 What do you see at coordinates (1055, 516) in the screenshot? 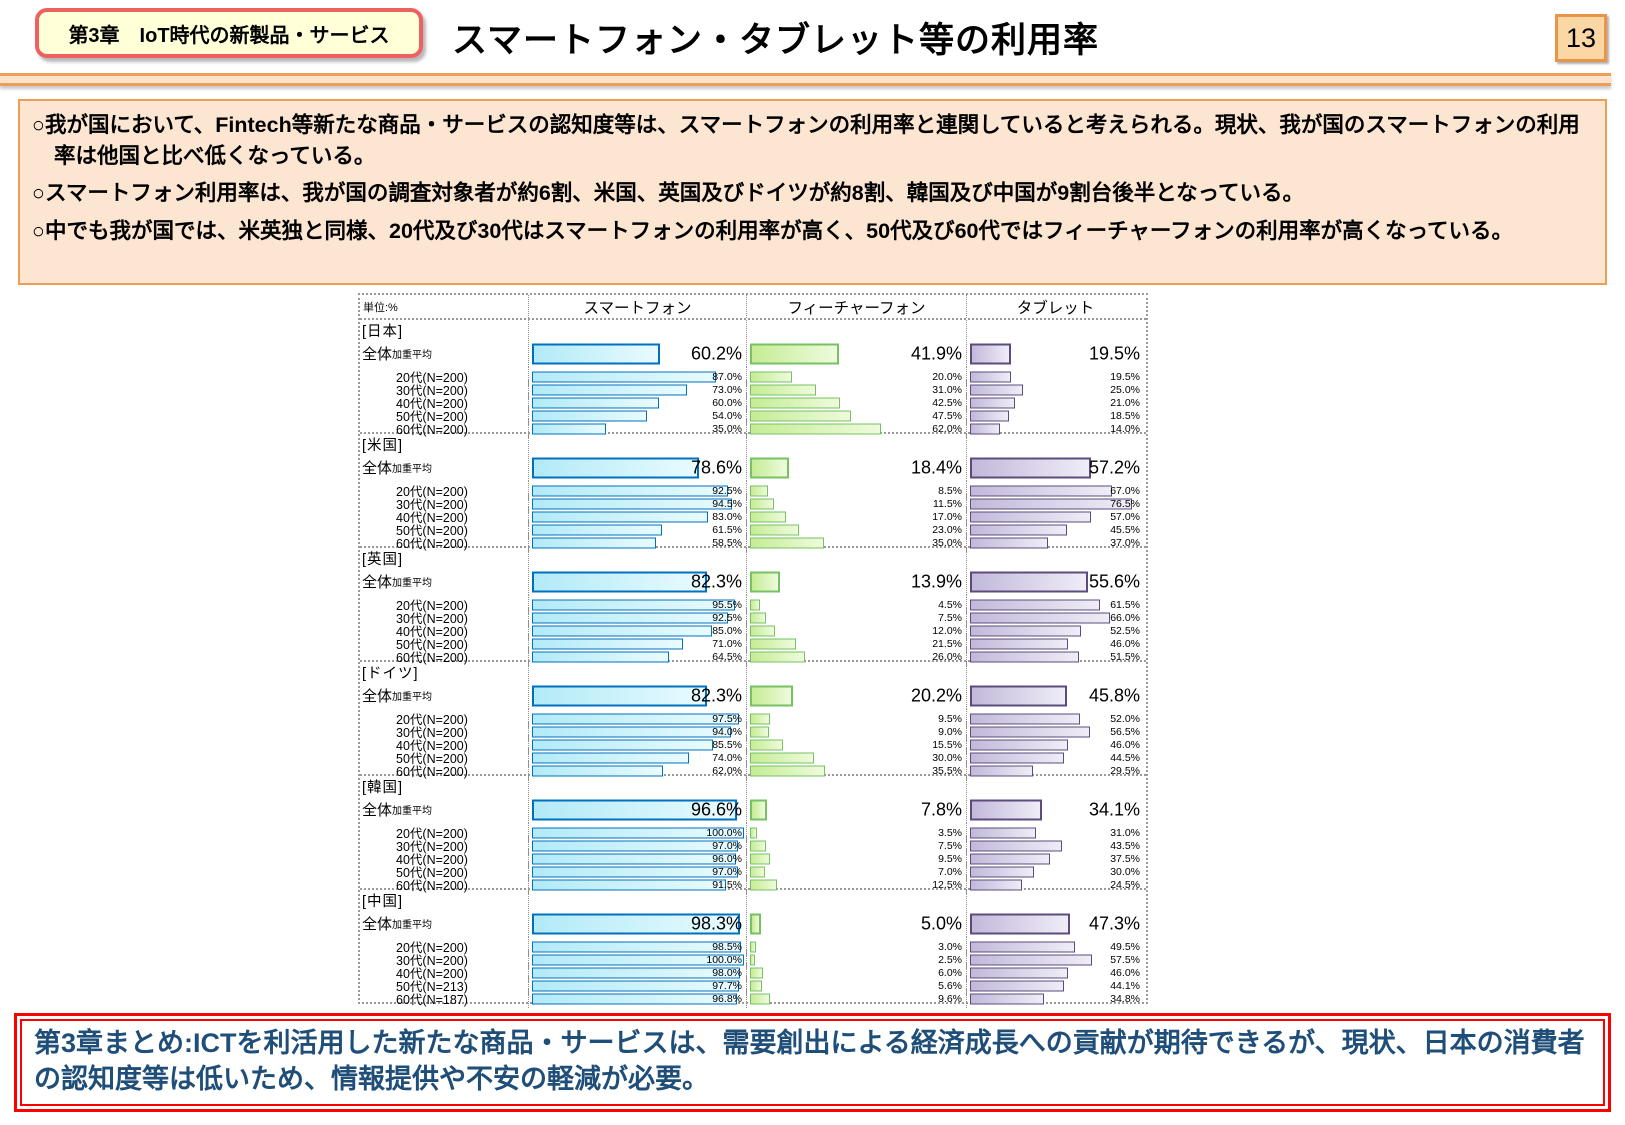
I see `tablet-bar-cell: 57.0%` at bounding box center [1055, 516].